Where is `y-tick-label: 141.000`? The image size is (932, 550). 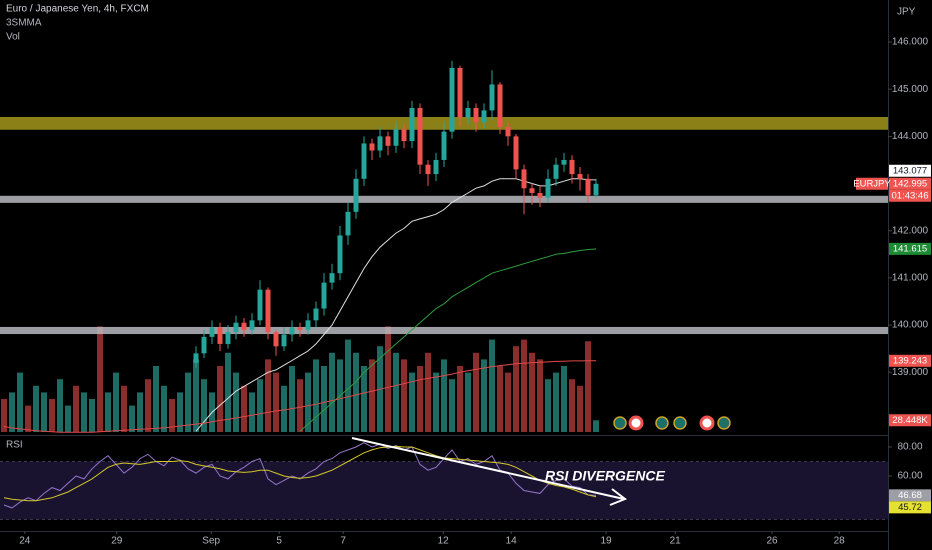 y-tick-label: 141.000 is located at coordinates (910, 278).